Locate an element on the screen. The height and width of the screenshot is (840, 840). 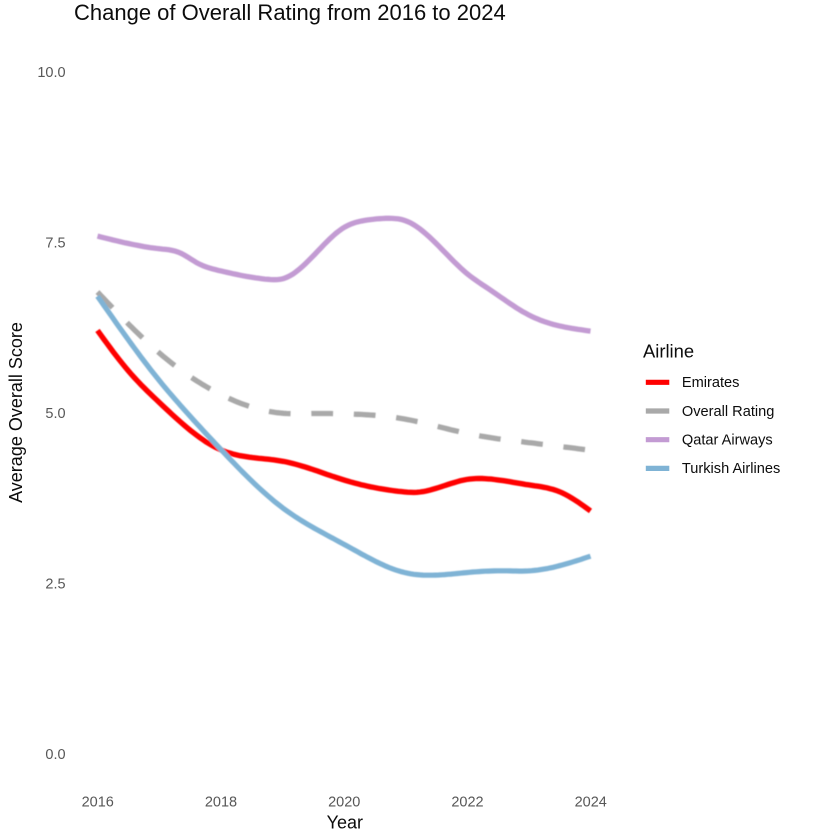
svg-text: 2020 is located at coordinates (344, 802).